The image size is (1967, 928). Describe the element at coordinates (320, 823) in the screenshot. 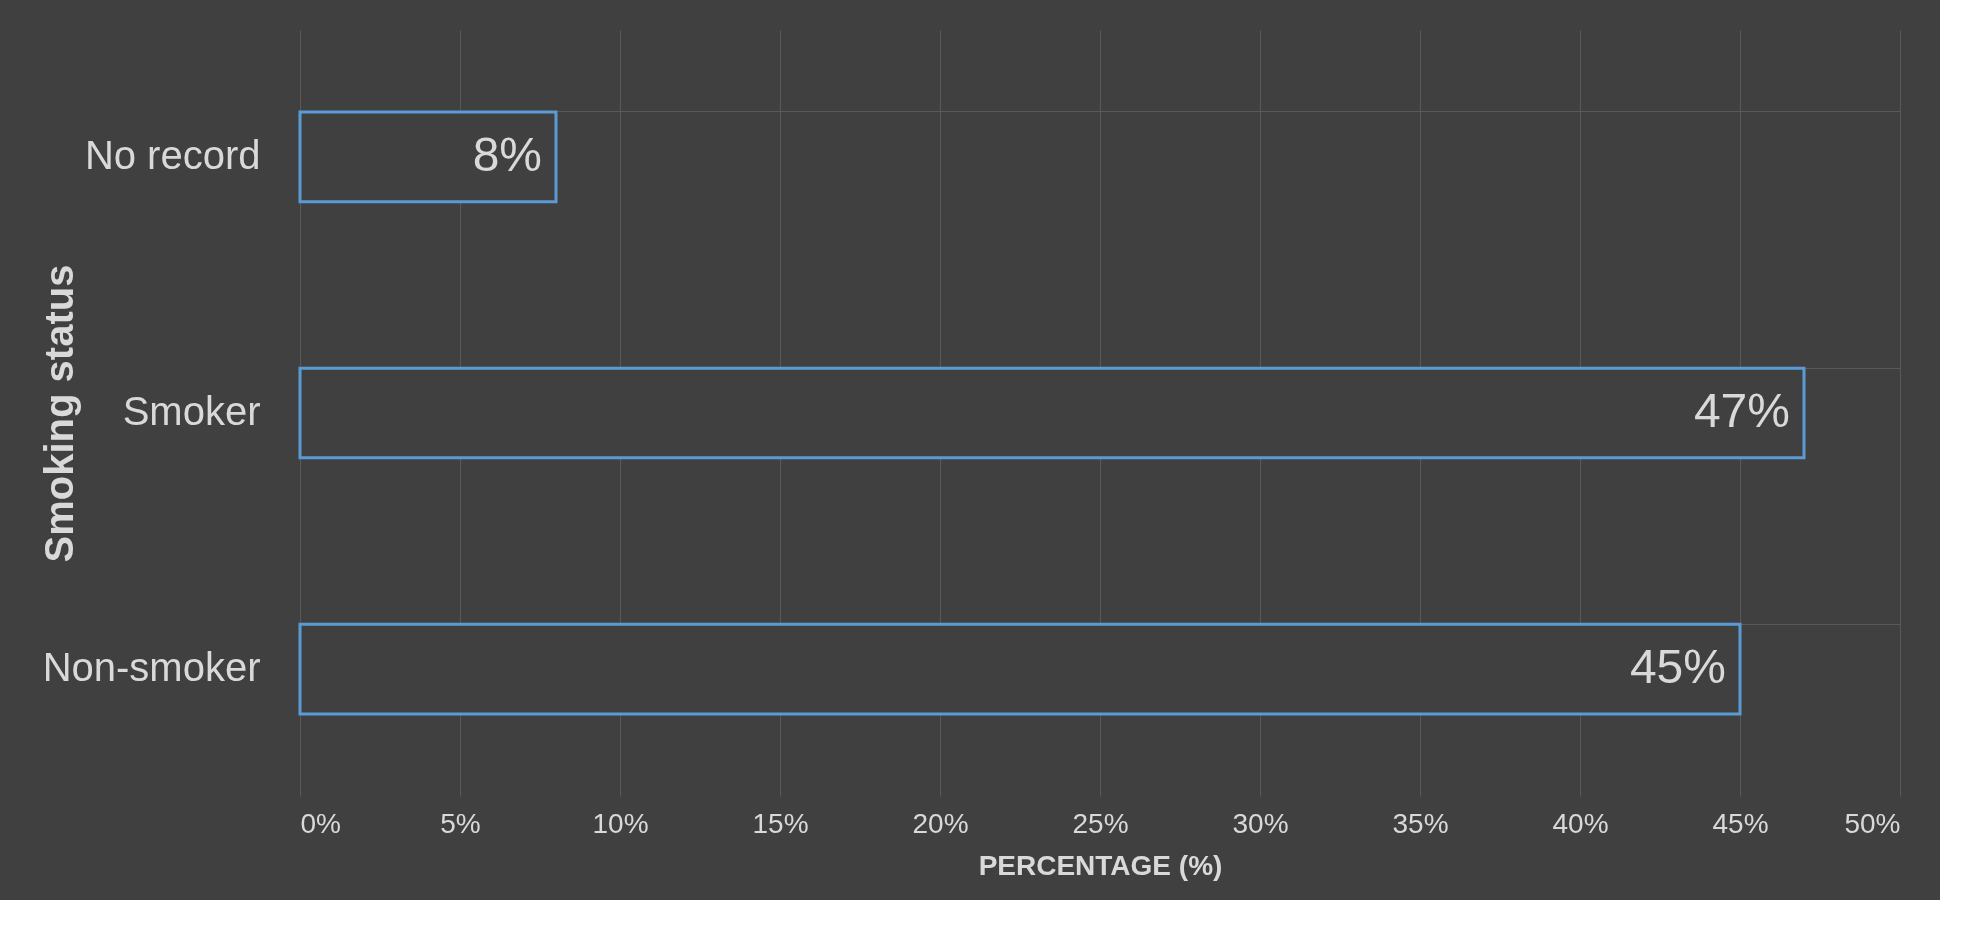

I see `x-tick-label: 0%` at that location.